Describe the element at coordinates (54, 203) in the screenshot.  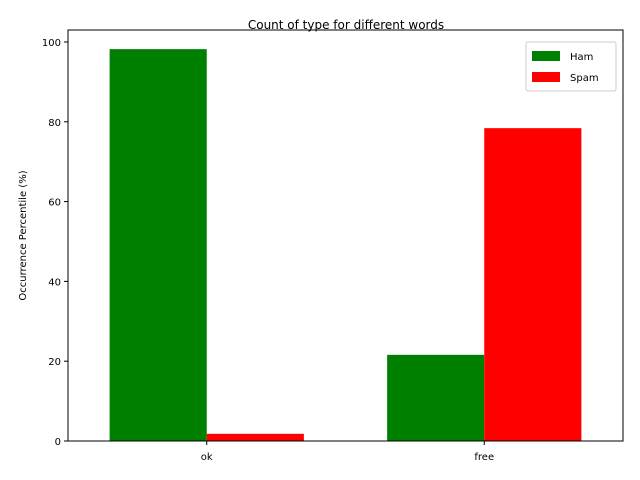
I see `y-tick-label: 60` at that location.